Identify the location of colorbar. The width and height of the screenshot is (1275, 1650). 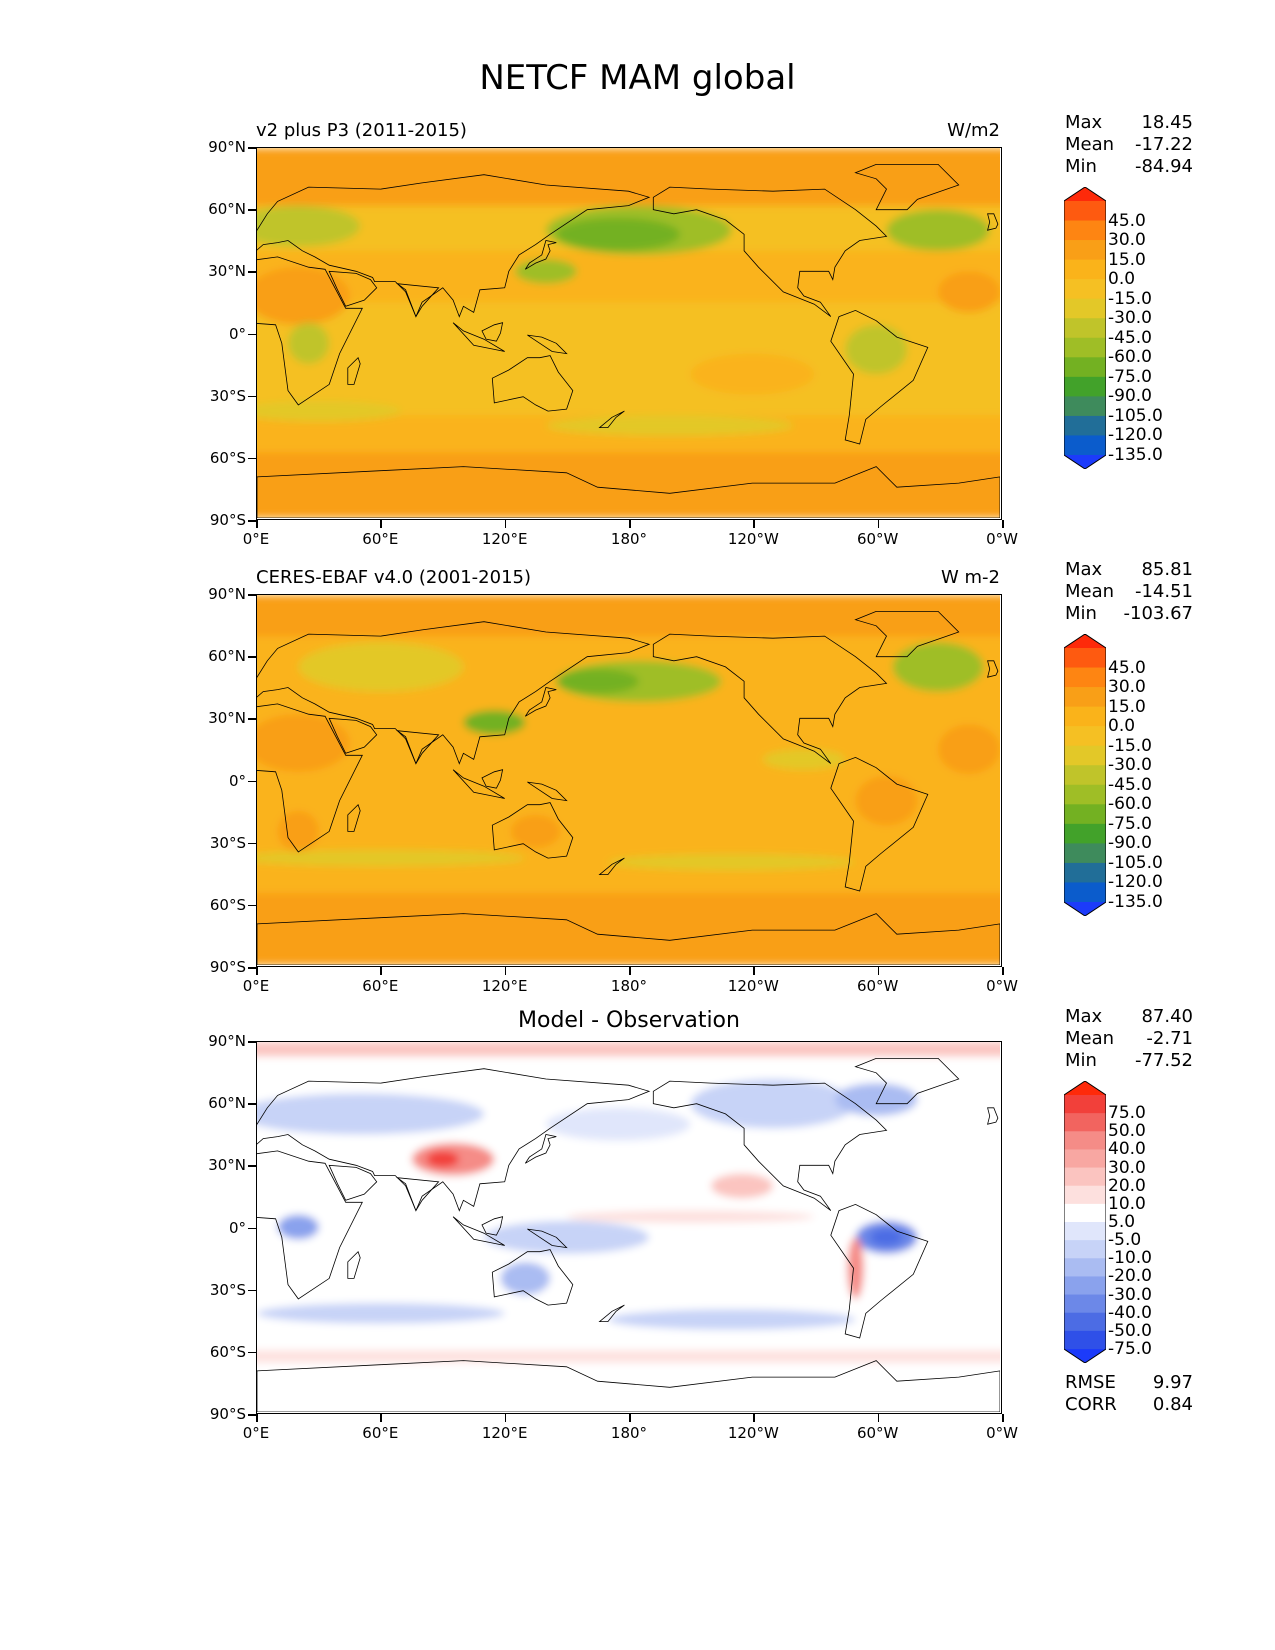
(1085, 775).